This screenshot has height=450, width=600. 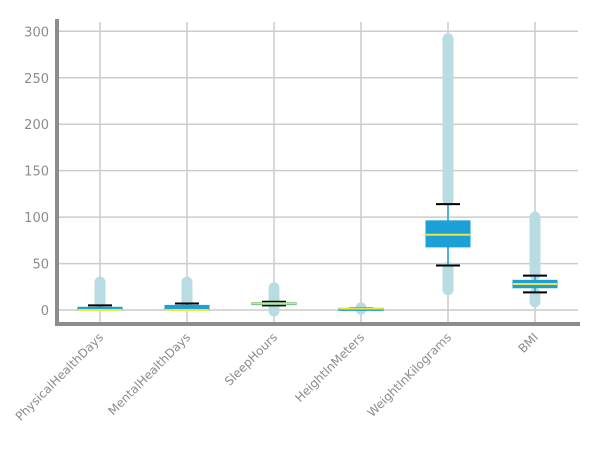 I want to click on y-tick-label: 200, so click(x=36, y=125).